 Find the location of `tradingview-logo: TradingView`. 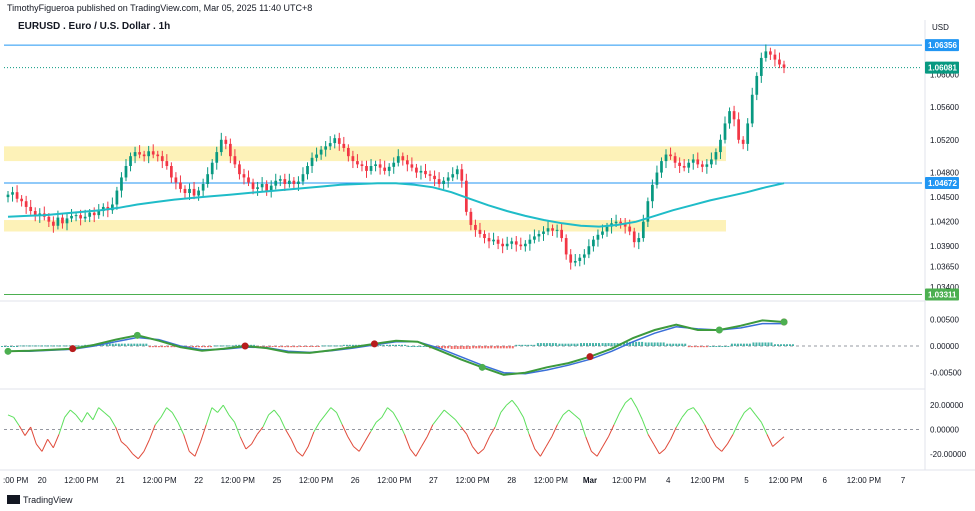

tradingview-logo: TradingView is located at coordinates (40, 500).